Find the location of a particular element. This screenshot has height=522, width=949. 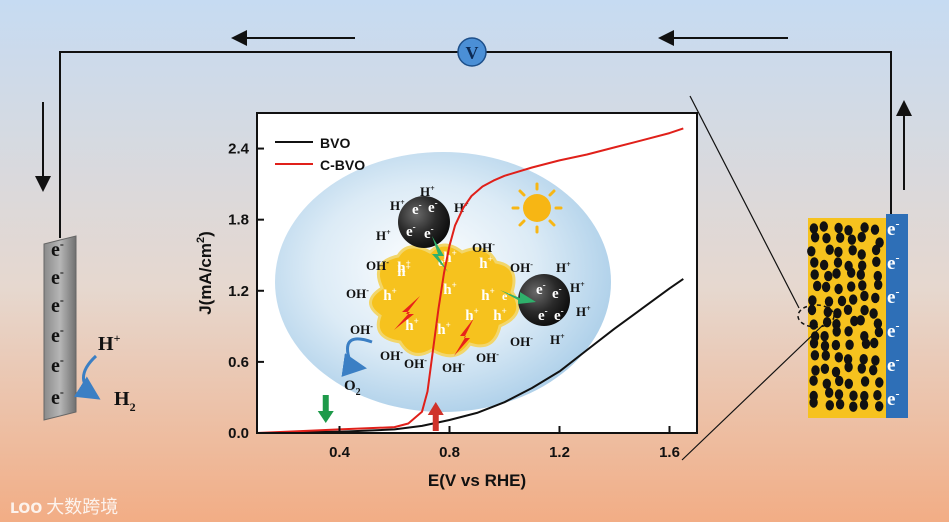

substrate-electrons: e-e-e-e-e-e- is located at coordinates (893, 313).